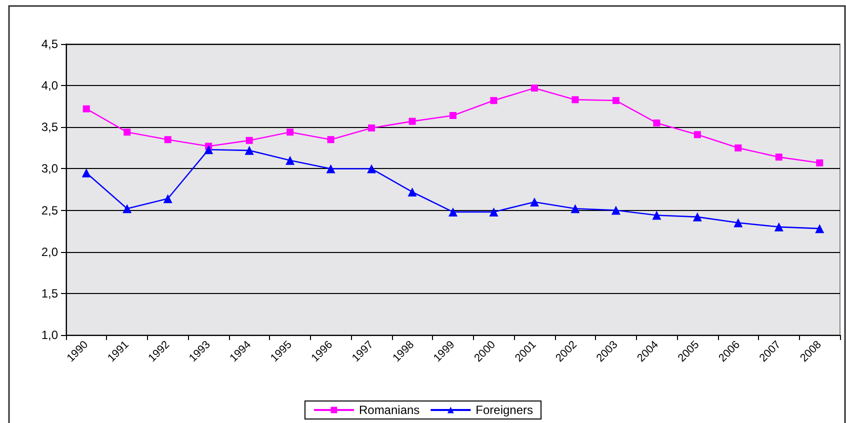 The image size is (846, 423). What do you see at coordinates (49, 251) in the screenshot?
I see `y-tick-label: 2,0` at bounding box center [49, 251].